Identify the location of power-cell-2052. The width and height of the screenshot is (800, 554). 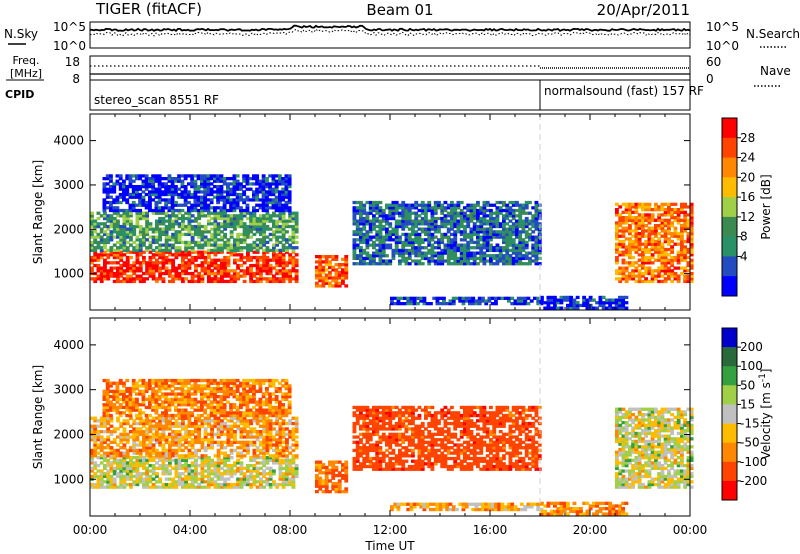
(380, 245).